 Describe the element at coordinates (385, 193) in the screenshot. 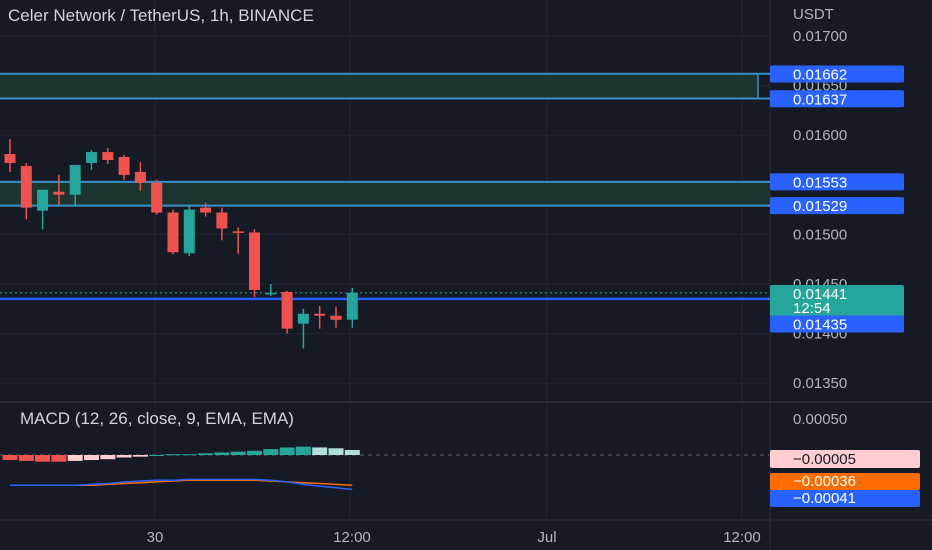

I see `middle-zone-fill` at that location.